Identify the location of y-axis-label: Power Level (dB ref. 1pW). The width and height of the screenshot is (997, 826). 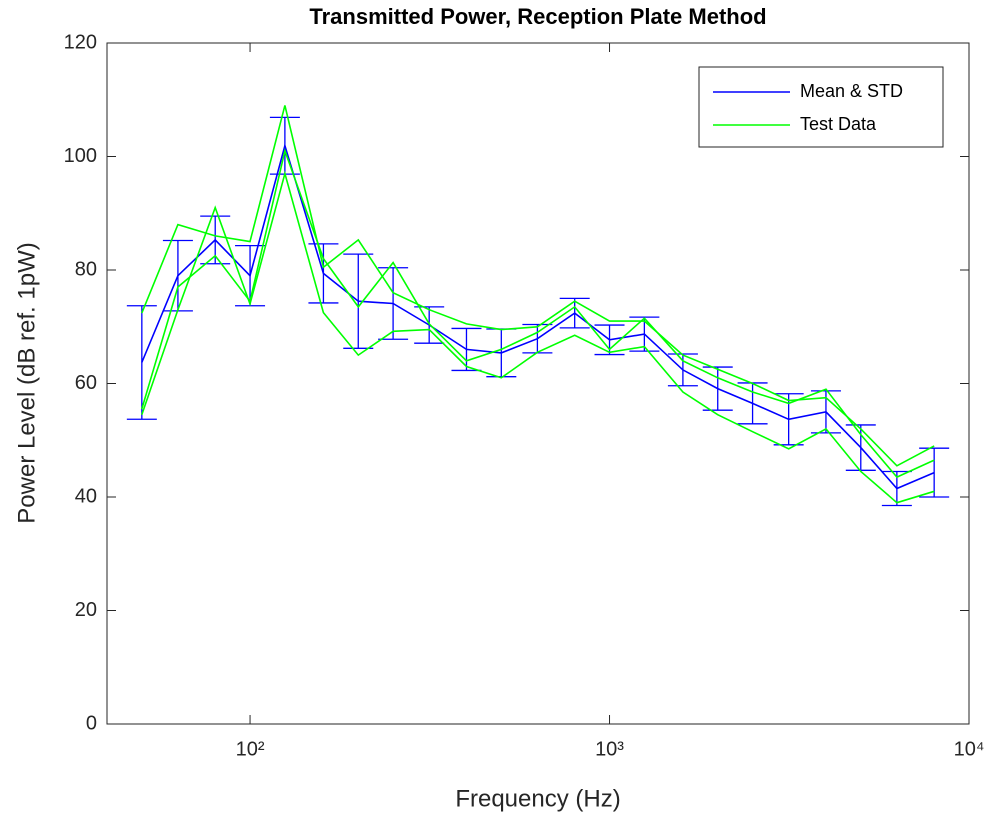
(26, 382).